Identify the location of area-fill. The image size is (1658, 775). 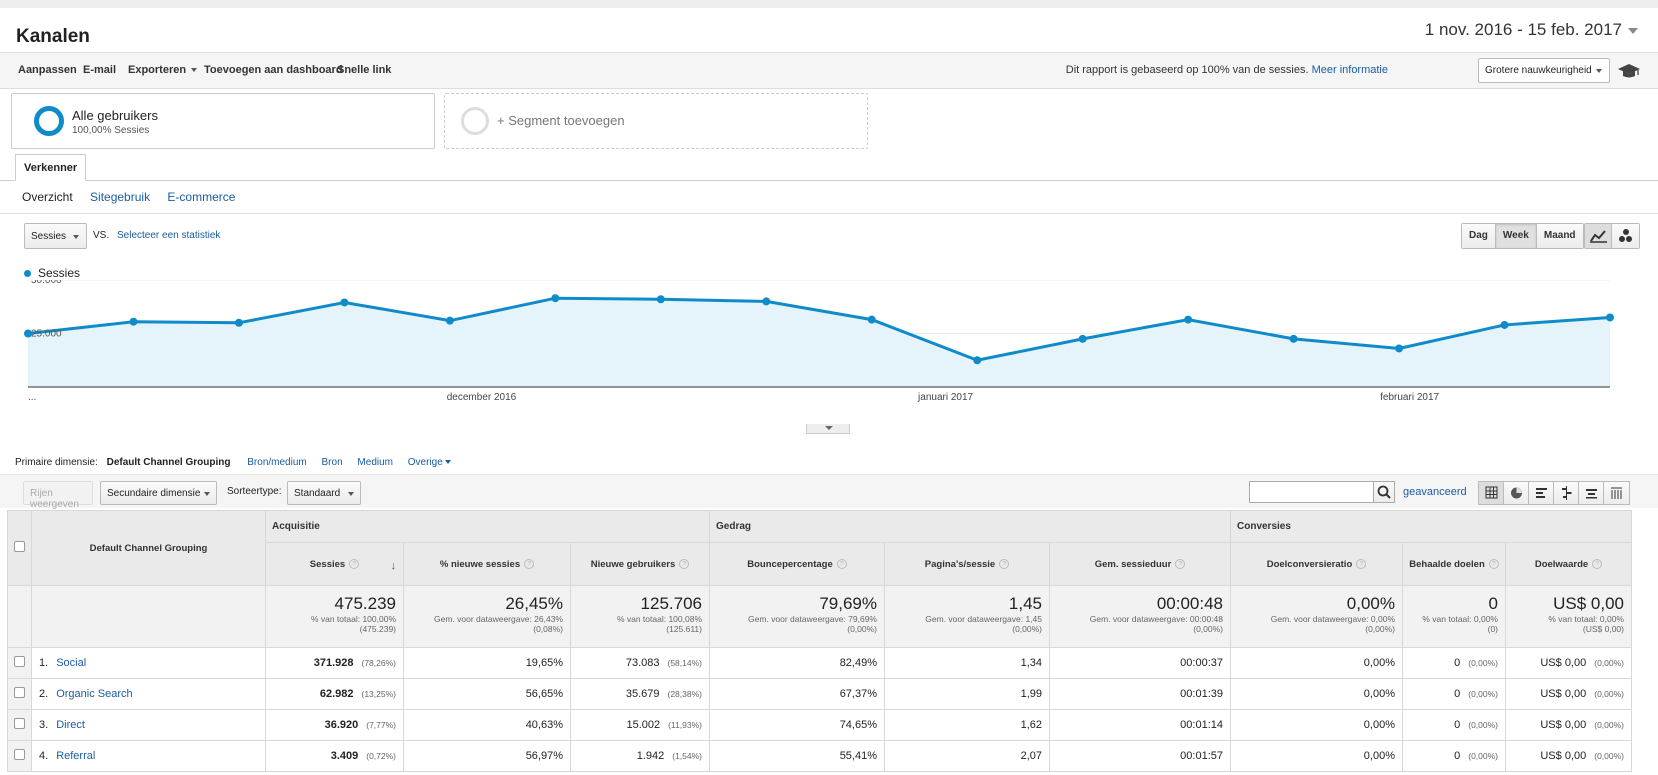
(819, 342).